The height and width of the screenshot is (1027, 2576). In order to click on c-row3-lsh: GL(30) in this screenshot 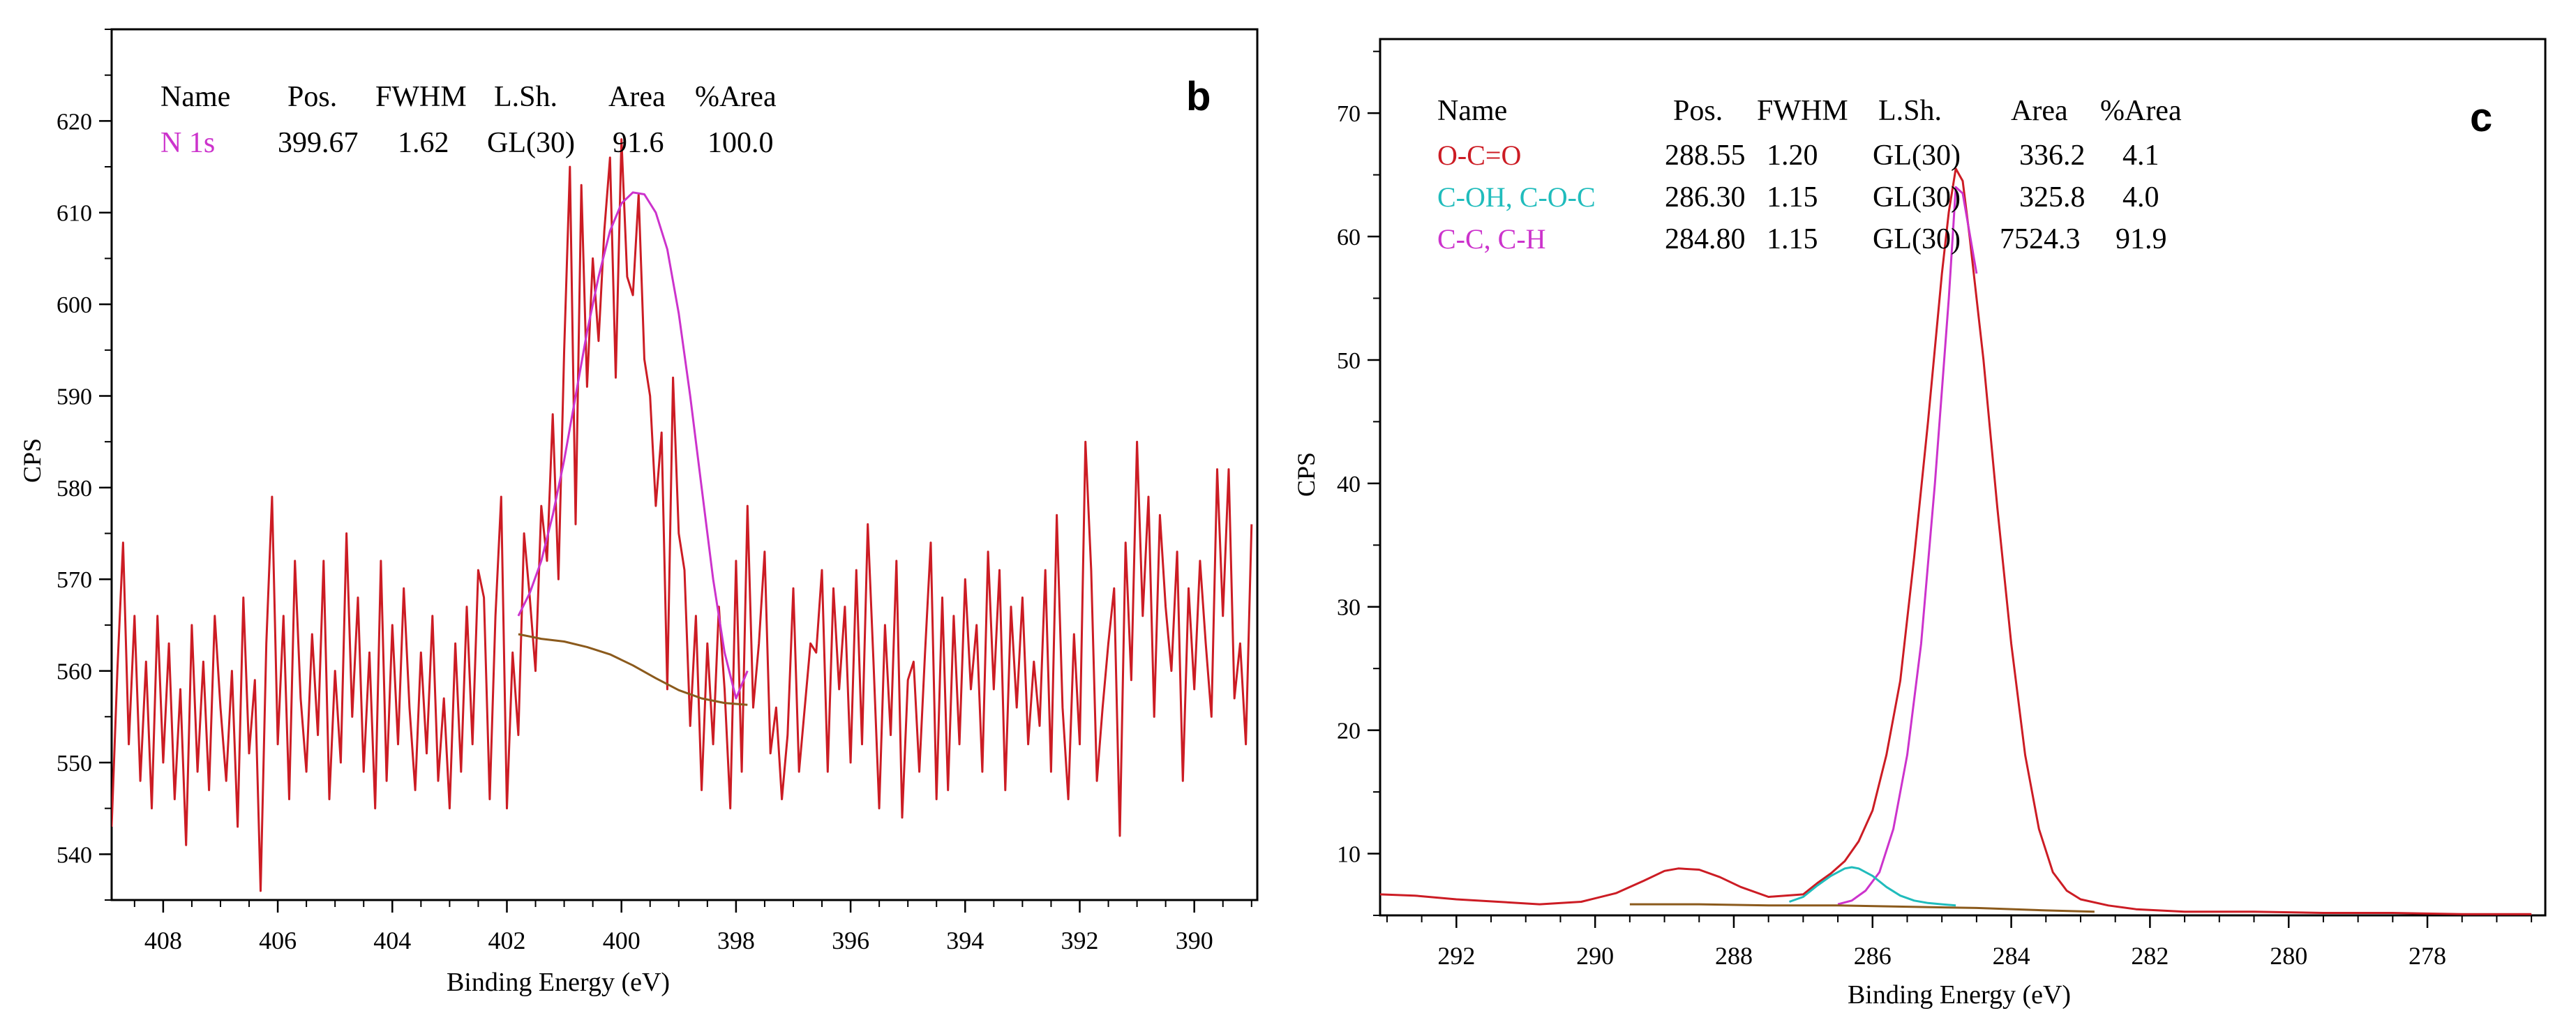, I will do `click(1917, 239)`.